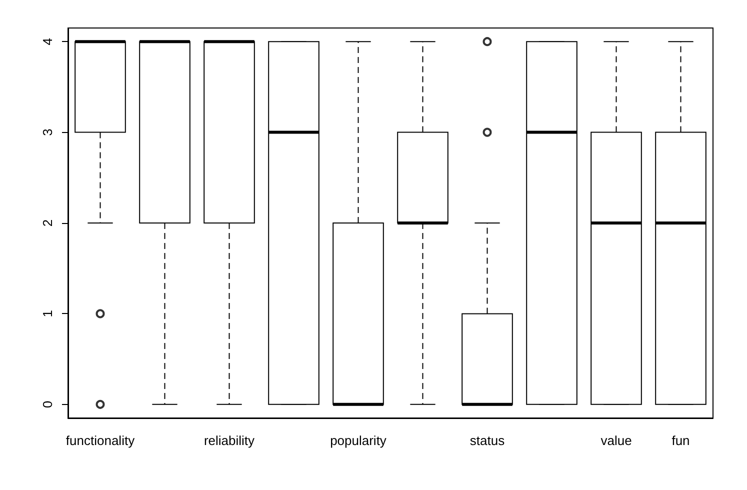 The width and height of the screenshot is (747, 490). I want to click on x-tick-label: popularity, so click(358, 440).